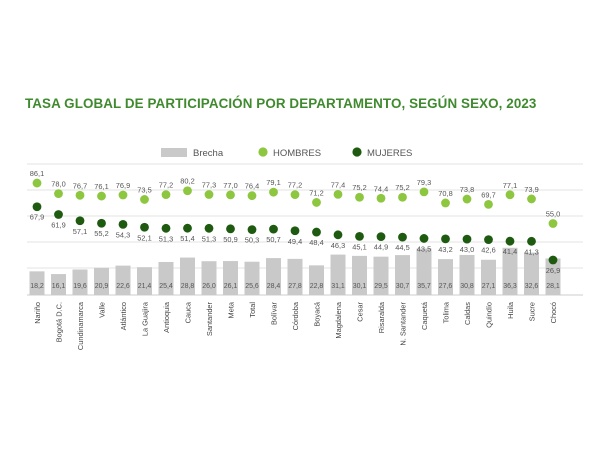  Describe the element at coordinates (424, 286) in the screenshot. I see `gap-value-label: 35,7` at that location.